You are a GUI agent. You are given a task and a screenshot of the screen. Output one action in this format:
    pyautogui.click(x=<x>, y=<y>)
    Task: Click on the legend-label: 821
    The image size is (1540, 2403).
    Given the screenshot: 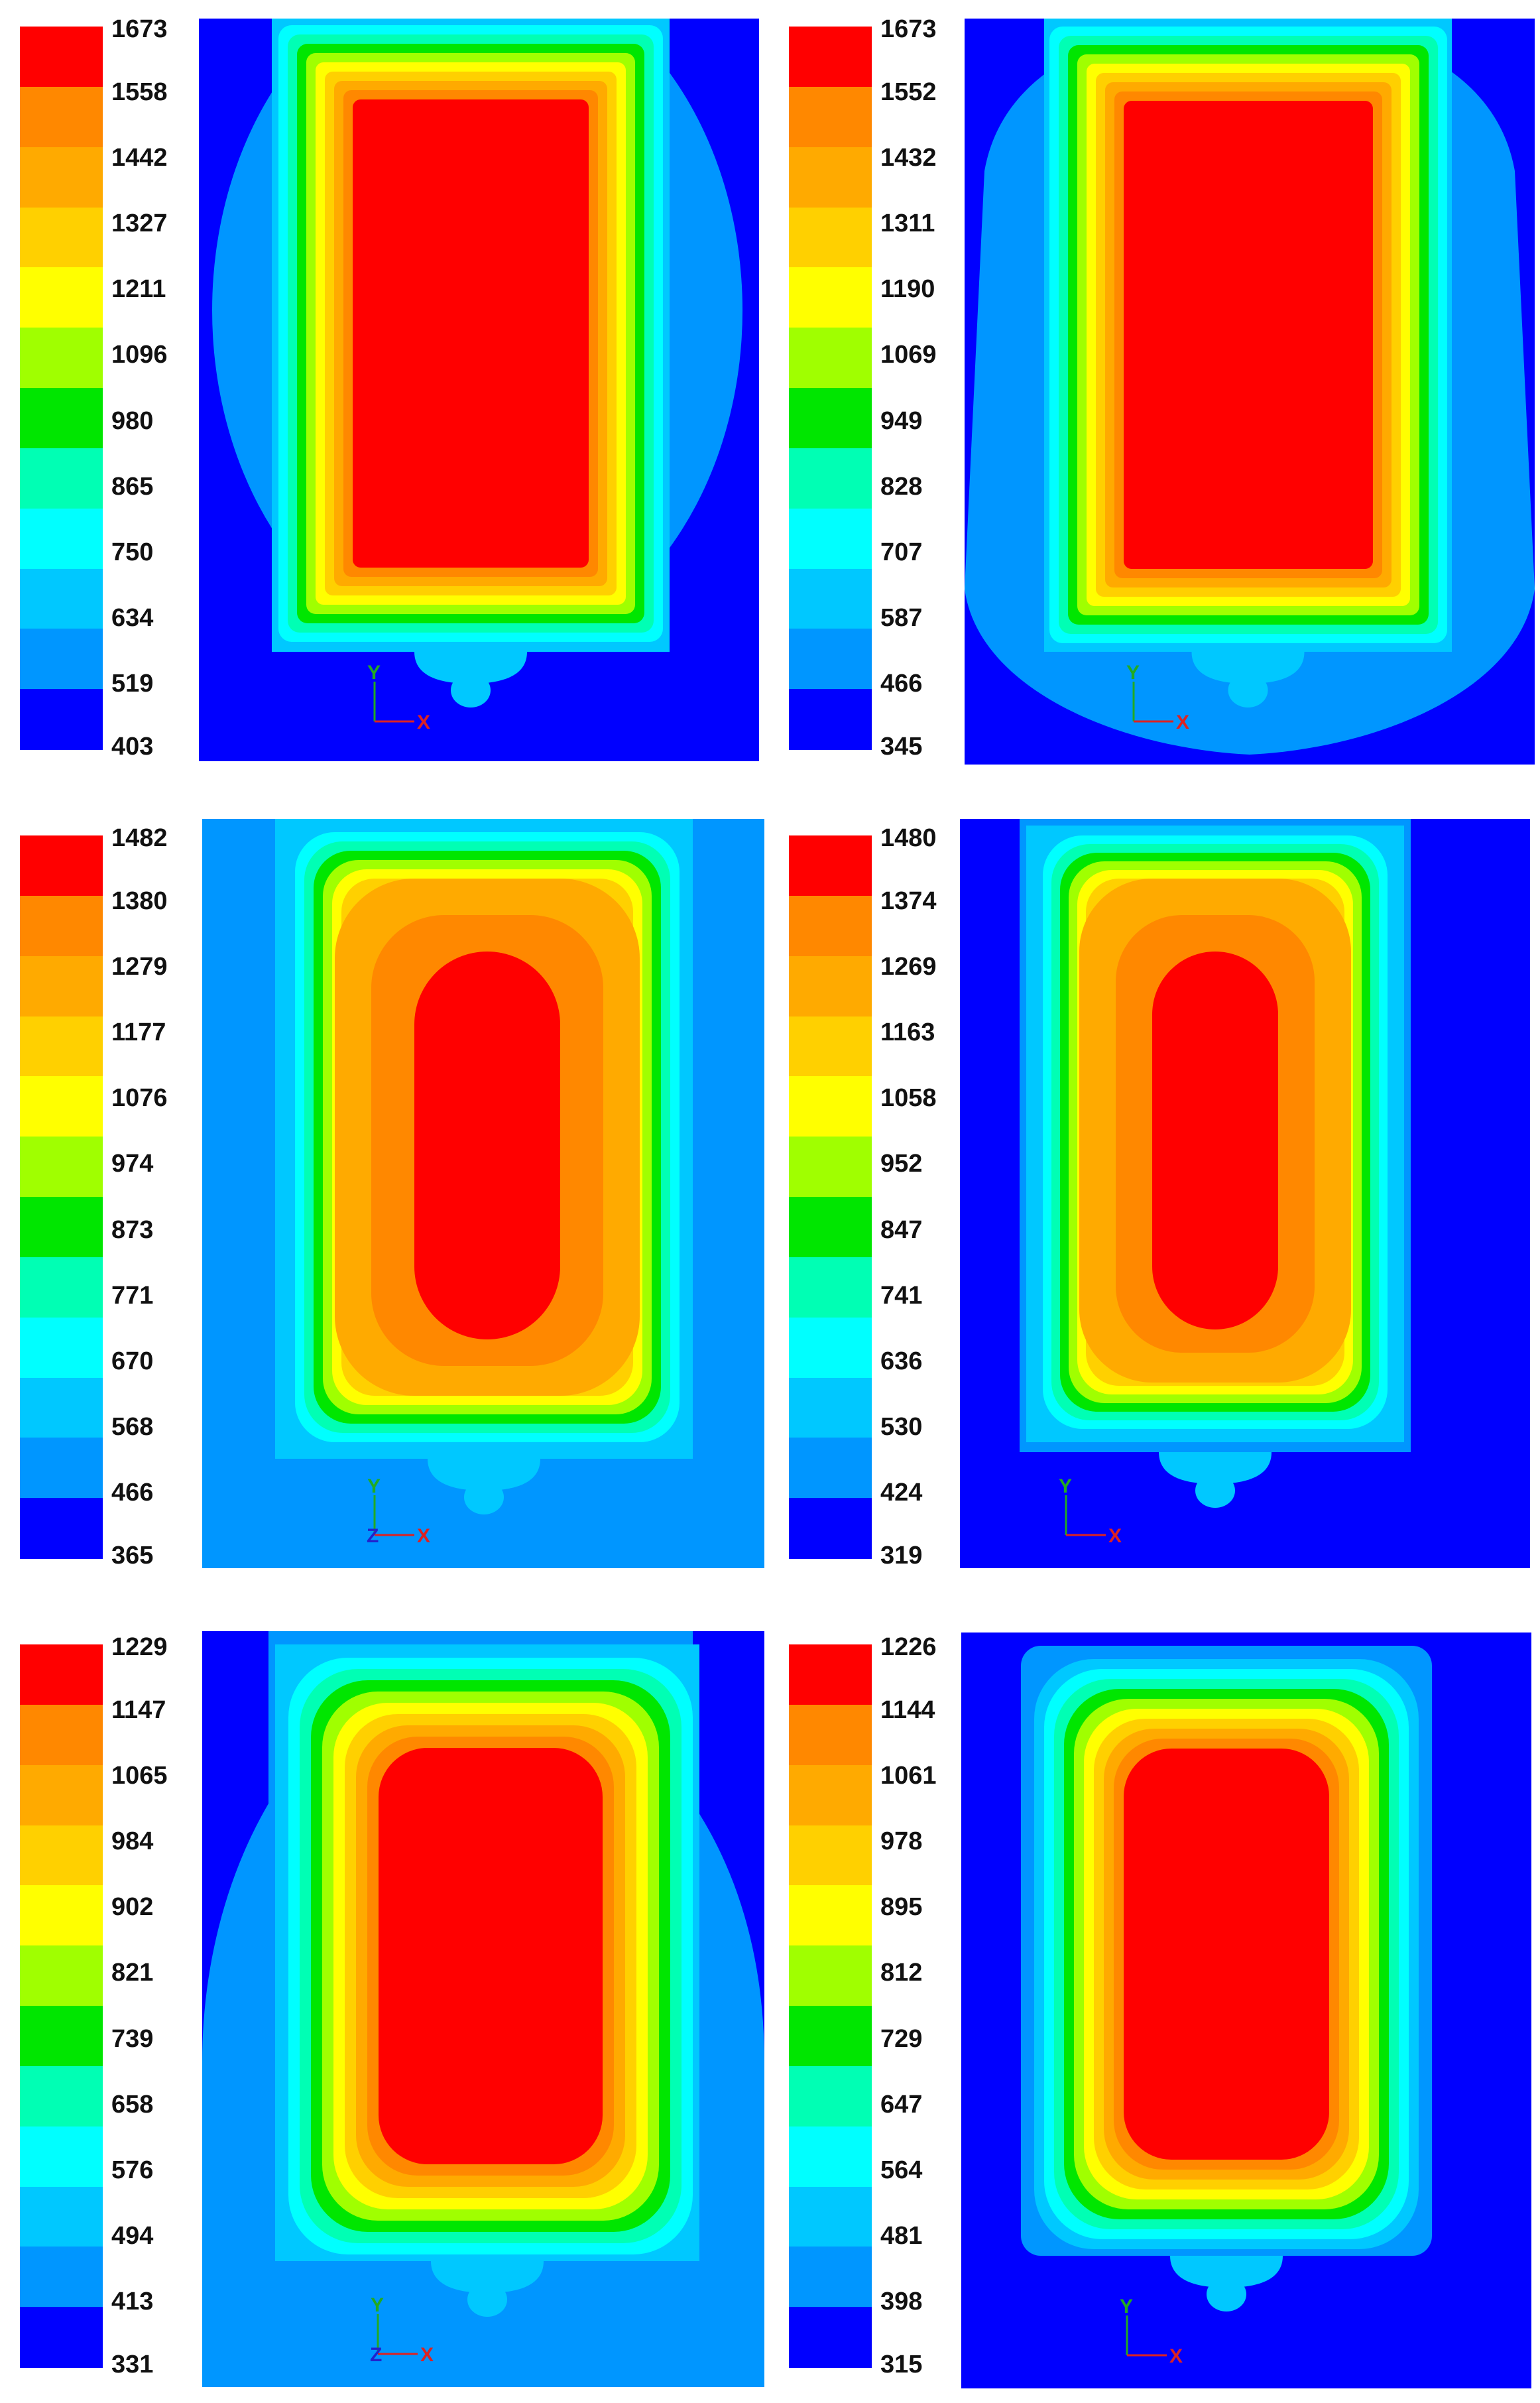 What is the action you would take?
    pyautogui.click(x=132, y=1973)
    